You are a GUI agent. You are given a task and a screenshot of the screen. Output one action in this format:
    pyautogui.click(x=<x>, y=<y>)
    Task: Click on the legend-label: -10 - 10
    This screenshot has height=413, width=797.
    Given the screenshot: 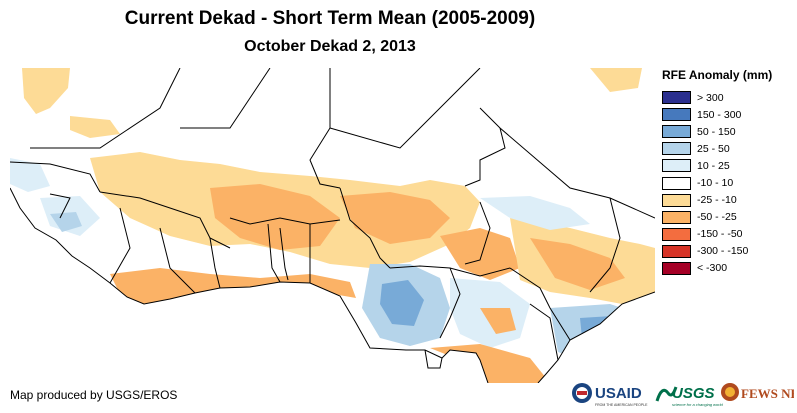 What is the action you would take?
    pyautogui.click(x=715, y=183)
    